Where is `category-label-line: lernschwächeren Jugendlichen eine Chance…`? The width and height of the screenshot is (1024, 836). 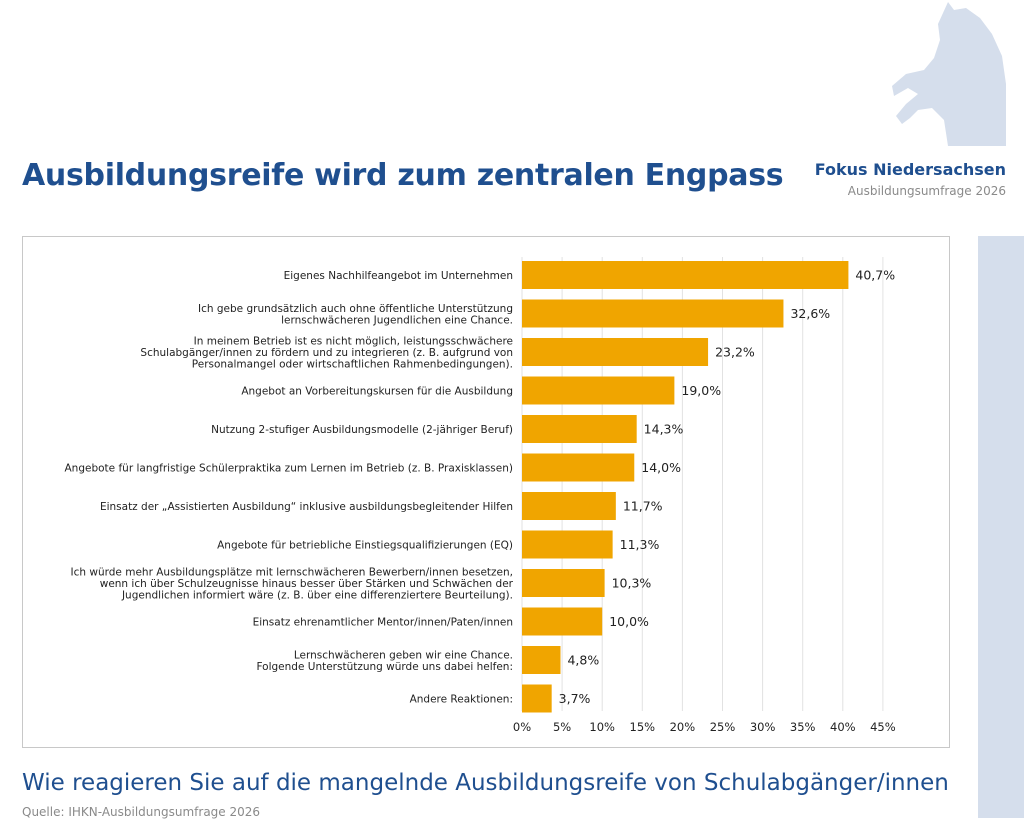 category-label-line: lernschwächeren Jugendlichen eine Chance… is located at coordinates (397, 320).